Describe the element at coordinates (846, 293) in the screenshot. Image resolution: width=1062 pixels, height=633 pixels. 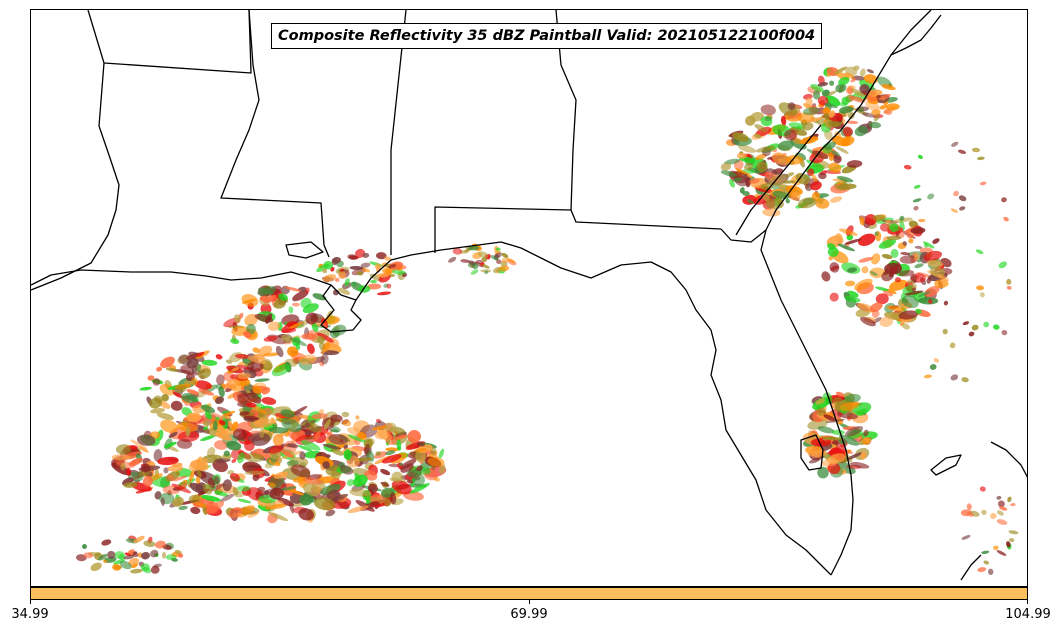
I see `coastline-florida-east` at that location.